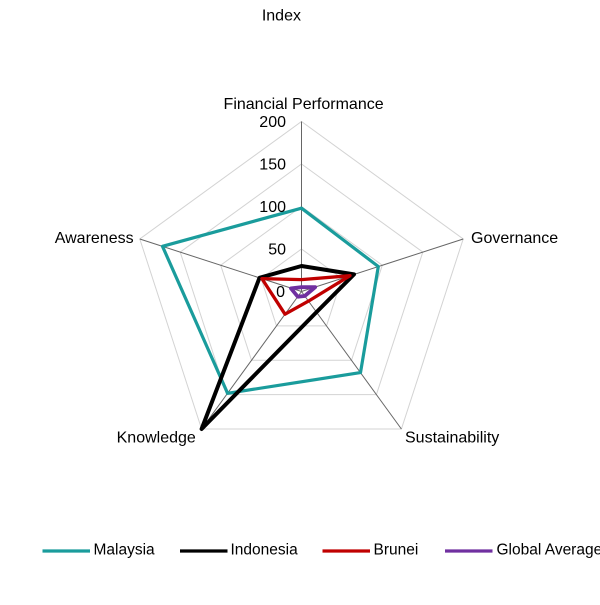 The width and height of the screenshot is (600, 605). What do you see at coordinates (396, 550) in the screenshot?
I see `svg-text: Brunei` at bounding box center [396, 550].